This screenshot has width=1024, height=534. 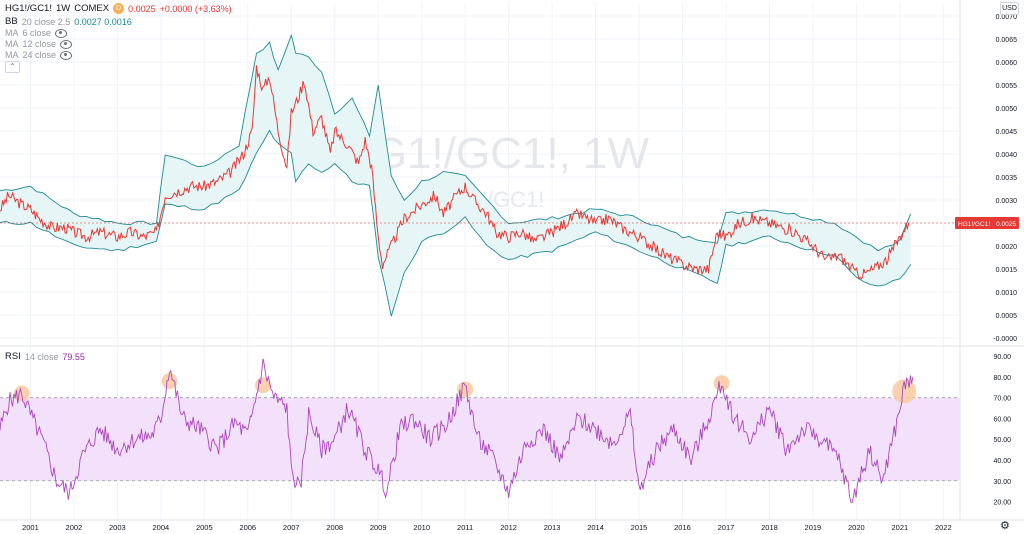 What do you see at coordinates (1005, 526) in the screenshot?
I see `gear-icon: ⚙` at bounding box center [1005, 526].